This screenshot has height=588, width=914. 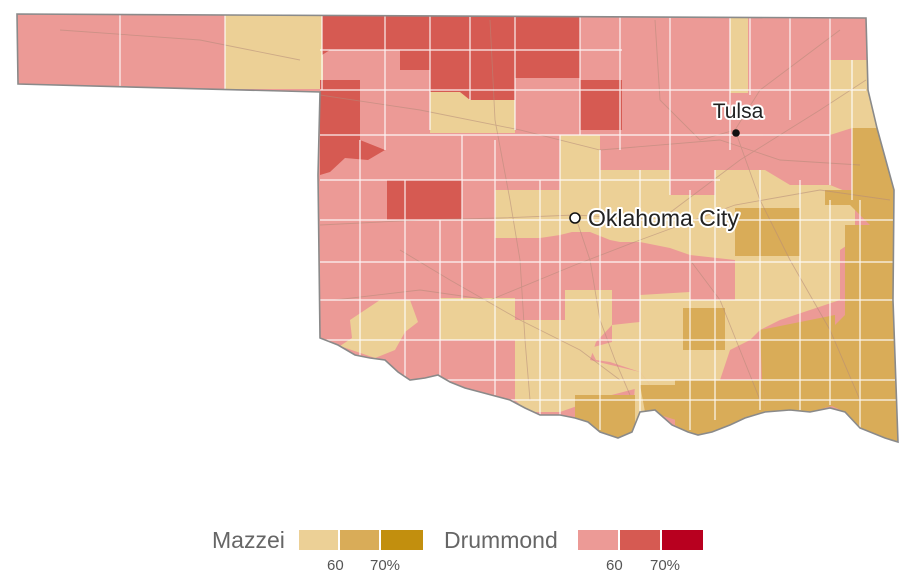 I want to click on okc-marker-icon, so click(x=575, y=218).